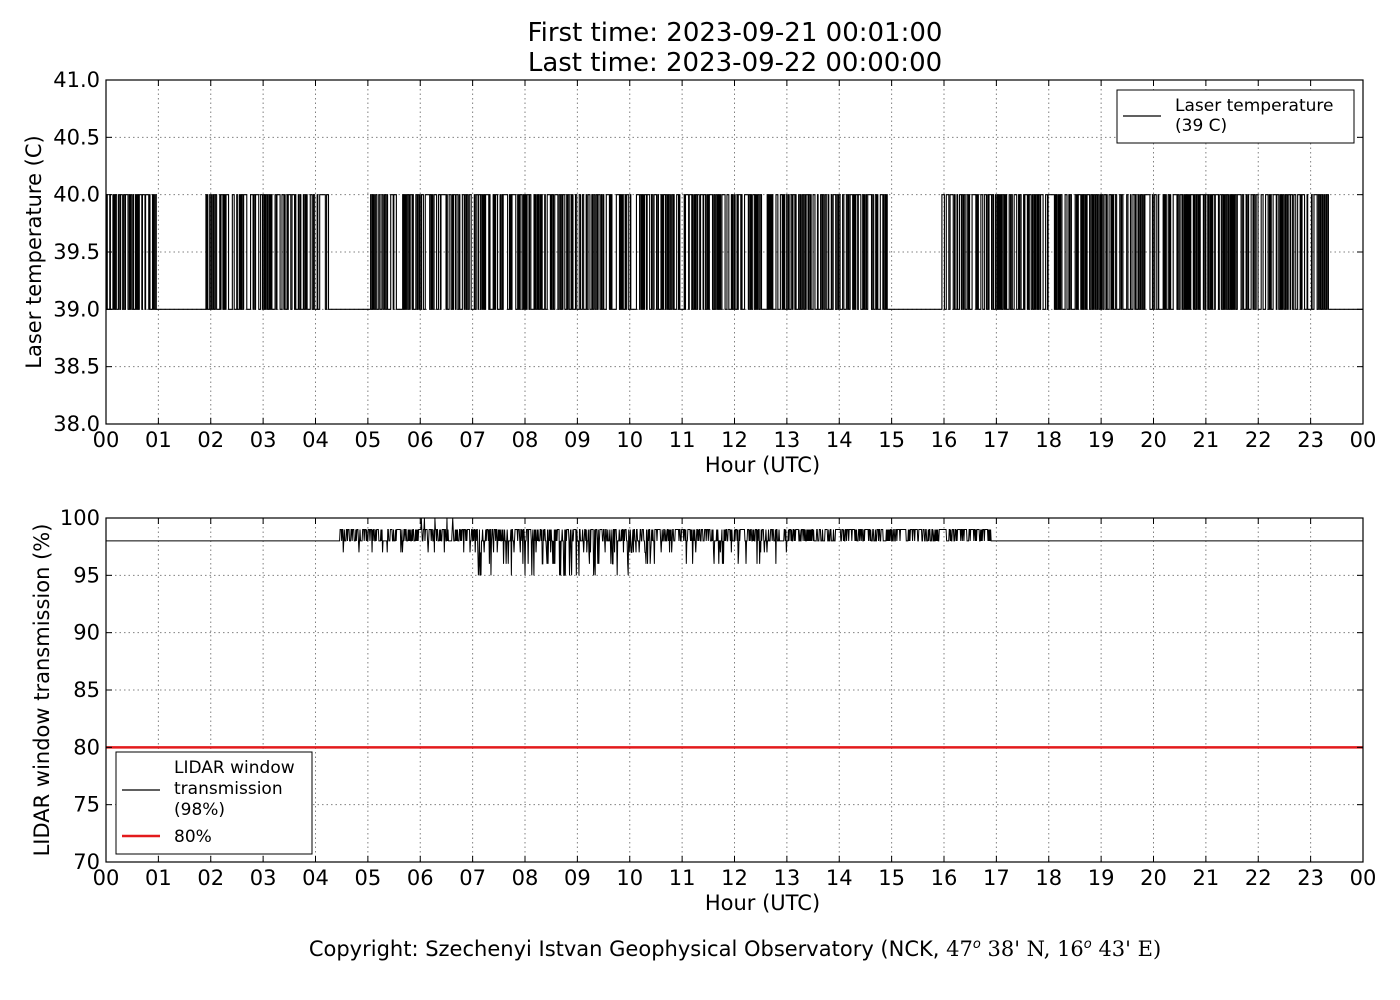  Describe the element at coordinates (193, 837) in the screenshot. I see `legend-label-threshold-80: 80%` at that location.